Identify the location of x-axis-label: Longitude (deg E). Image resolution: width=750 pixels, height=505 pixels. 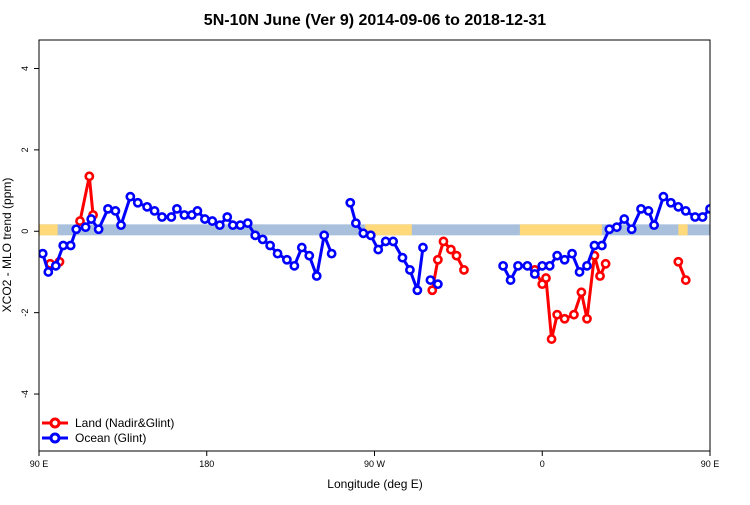
(374, 484).